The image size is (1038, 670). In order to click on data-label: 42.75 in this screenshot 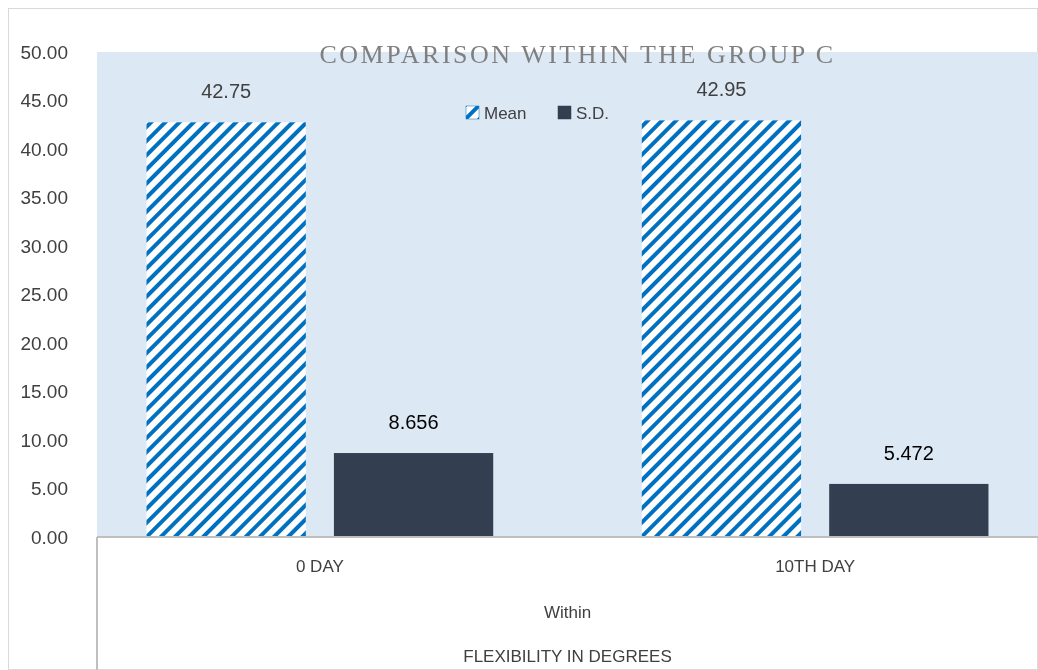, I will do `click(226, 91)`.